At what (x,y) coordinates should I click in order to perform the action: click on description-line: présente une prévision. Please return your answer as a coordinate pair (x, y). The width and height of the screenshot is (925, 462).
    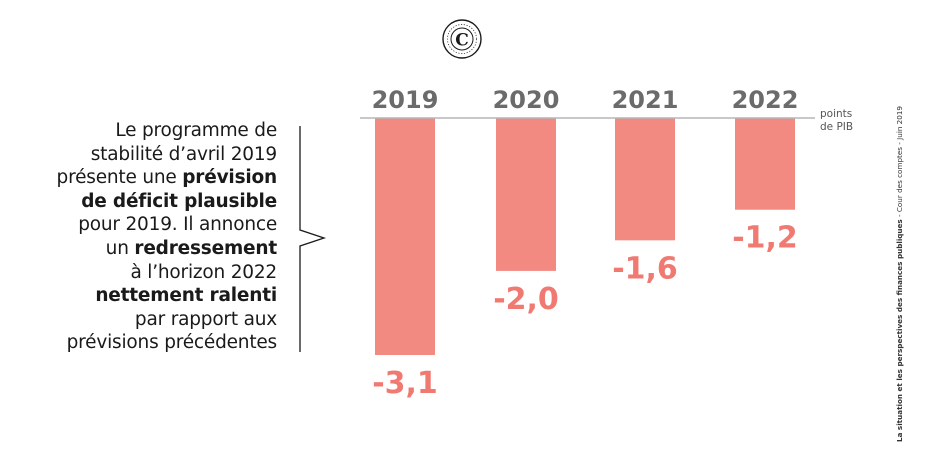
    Looking at the image, I should click on (154, 178).